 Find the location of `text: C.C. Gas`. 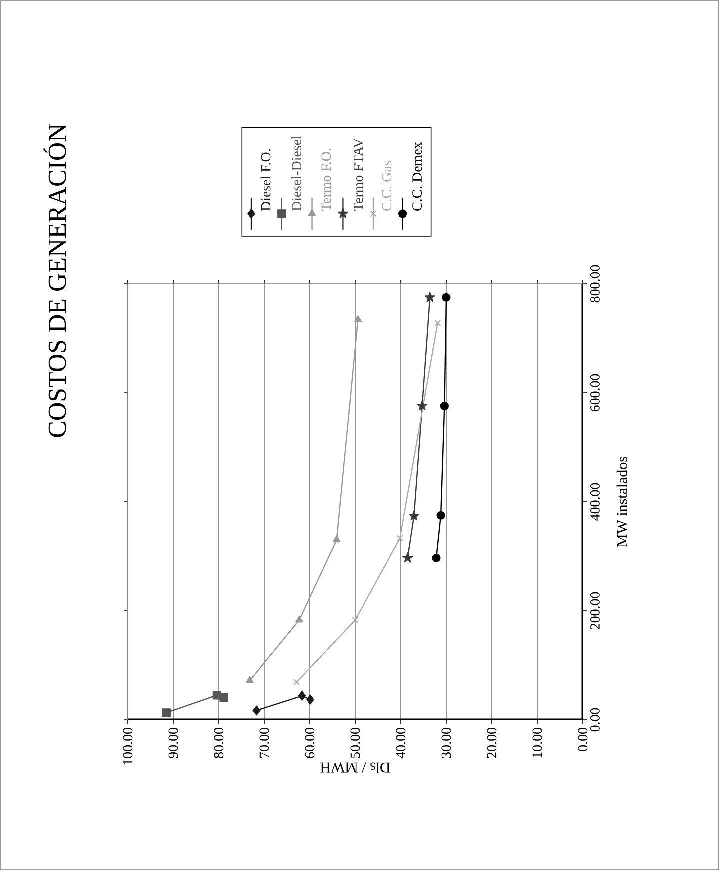

text: C.C. Gas is located at coordinates (387, 186).